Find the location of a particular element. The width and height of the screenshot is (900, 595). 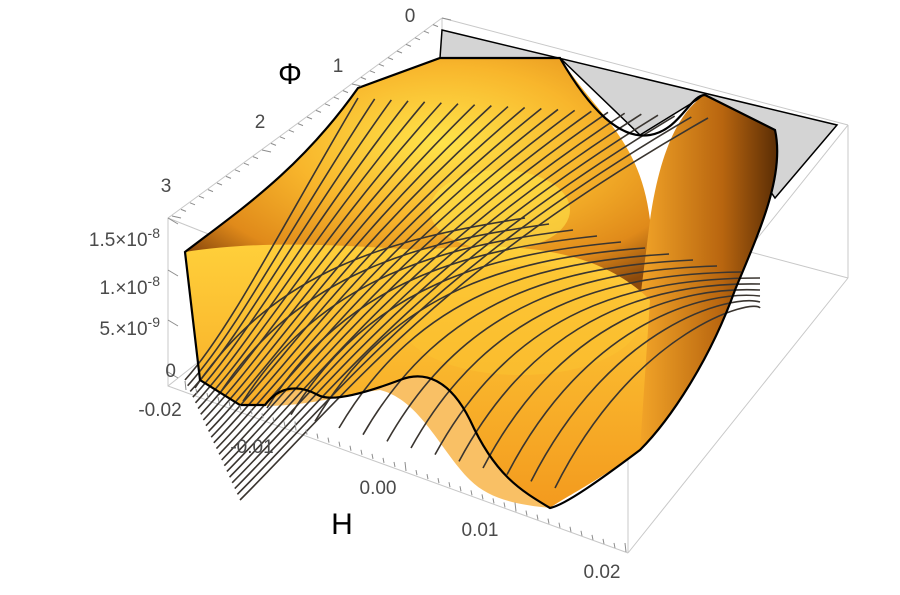

x-tick-label: 0.01 is located at coordinates (480, 530).